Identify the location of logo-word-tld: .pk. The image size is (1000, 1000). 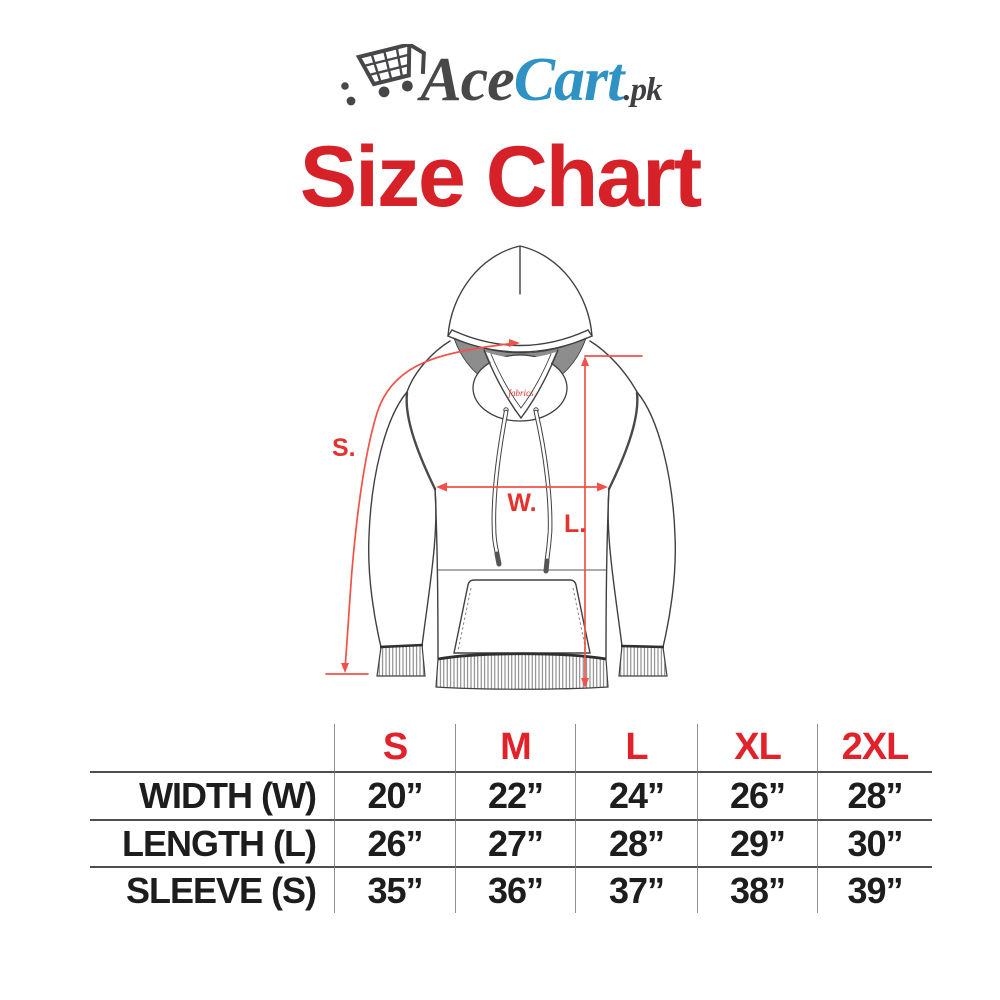
(642, 90).